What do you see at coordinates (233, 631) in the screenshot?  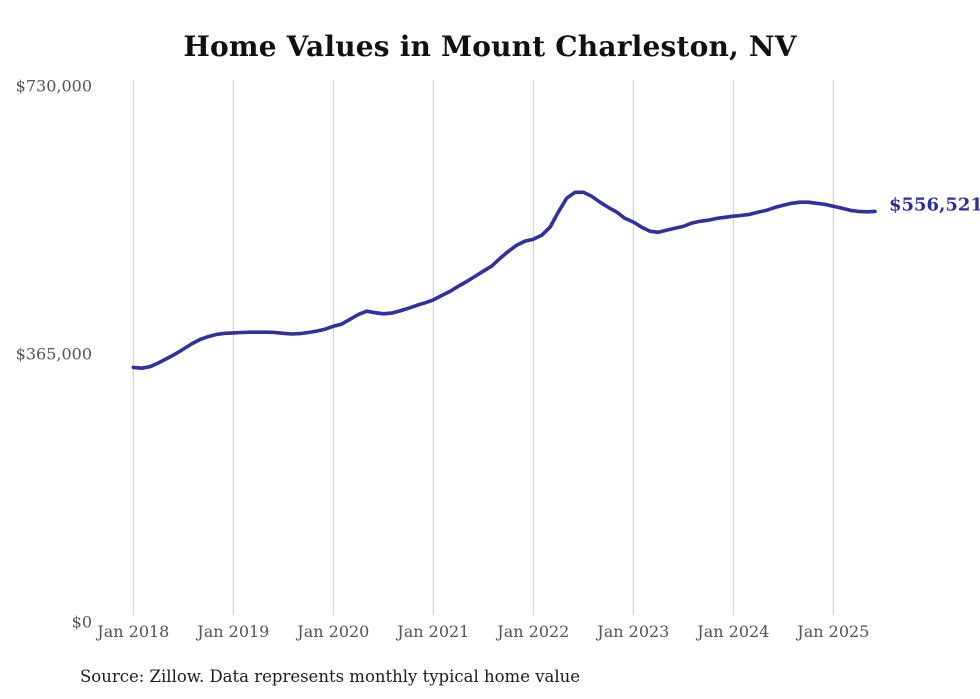 I see `x-axis-tick-label-jan-2019: Jan 2019` at bounding box center [233, 631].